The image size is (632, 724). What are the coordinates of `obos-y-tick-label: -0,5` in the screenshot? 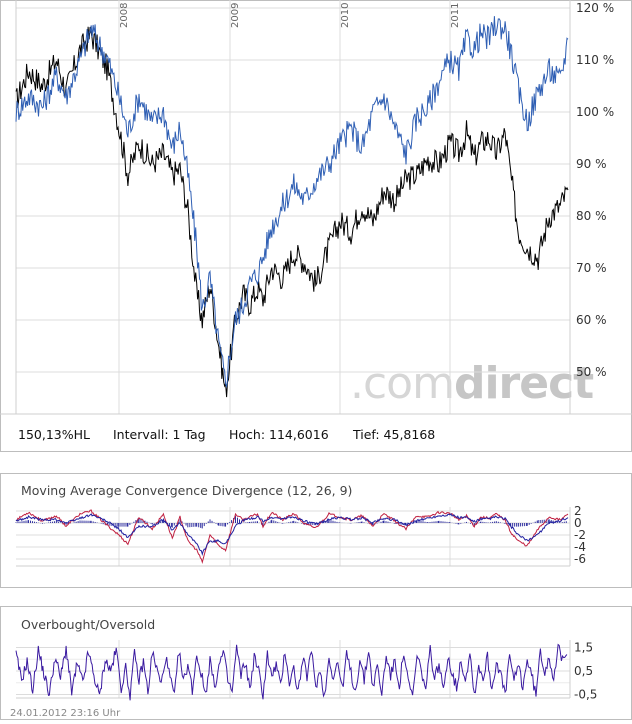 It's located at (585, 695).